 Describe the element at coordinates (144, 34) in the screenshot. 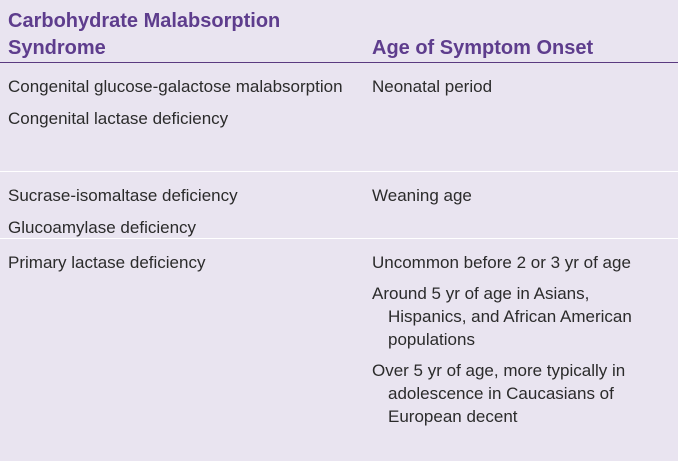

I see `header-syndrome: Carbohydrate Malabsorption Syndrome` at that location.